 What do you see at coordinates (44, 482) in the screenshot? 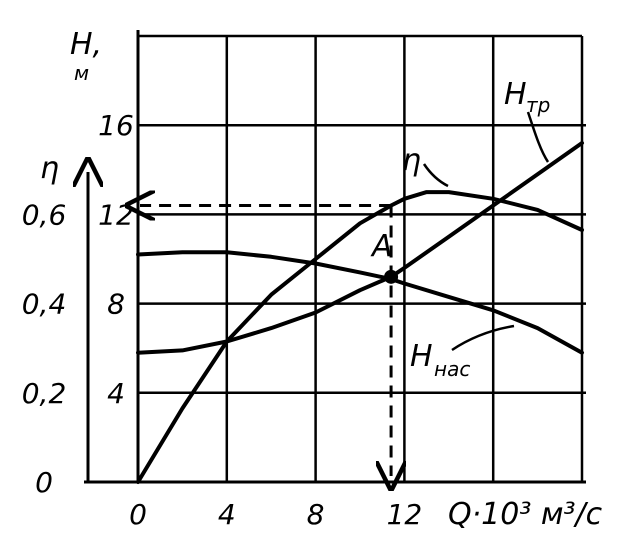
I see `eta-tick-label: 0` at bounding box center [44, 482].